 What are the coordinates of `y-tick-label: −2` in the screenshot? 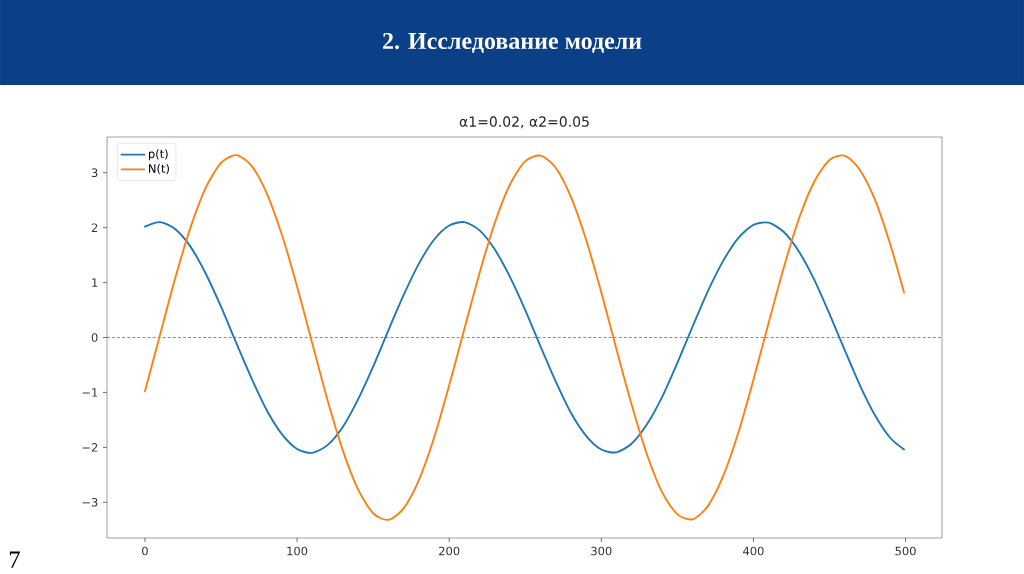 It's located at (90, 447).